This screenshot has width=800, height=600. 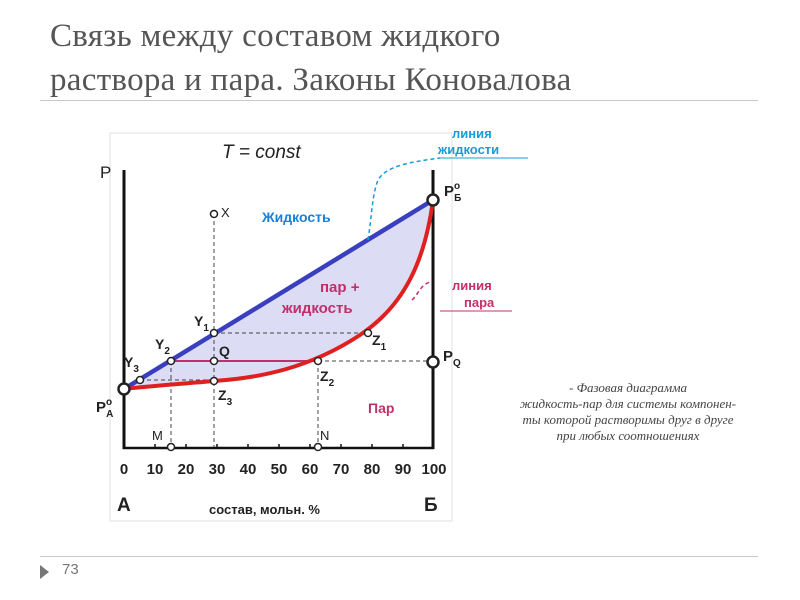 I want to click on point-y1, so click(x=214, y=333).